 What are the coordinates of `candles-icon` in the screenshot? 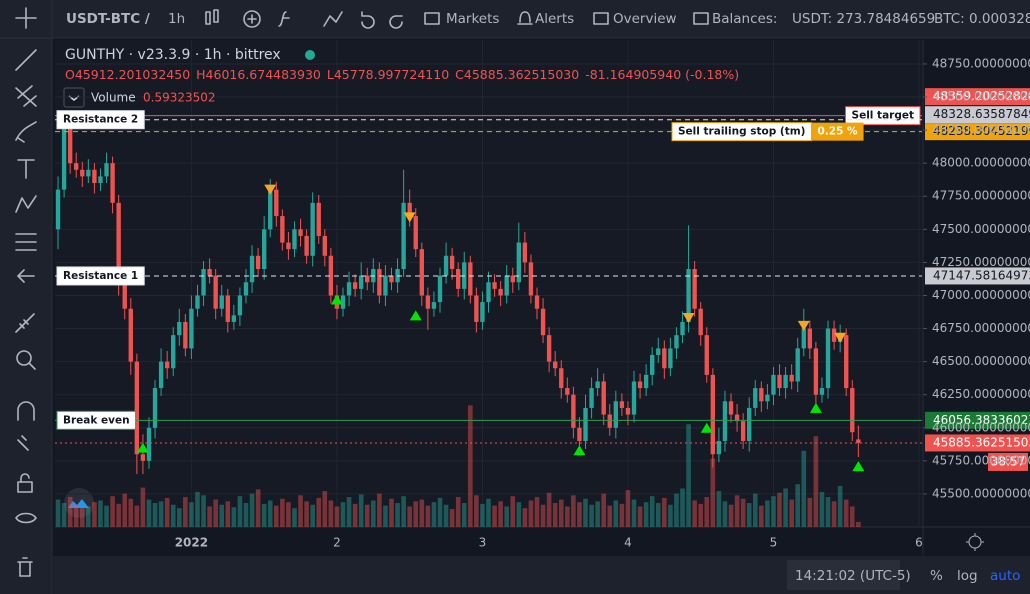 It's located at (208, 18).